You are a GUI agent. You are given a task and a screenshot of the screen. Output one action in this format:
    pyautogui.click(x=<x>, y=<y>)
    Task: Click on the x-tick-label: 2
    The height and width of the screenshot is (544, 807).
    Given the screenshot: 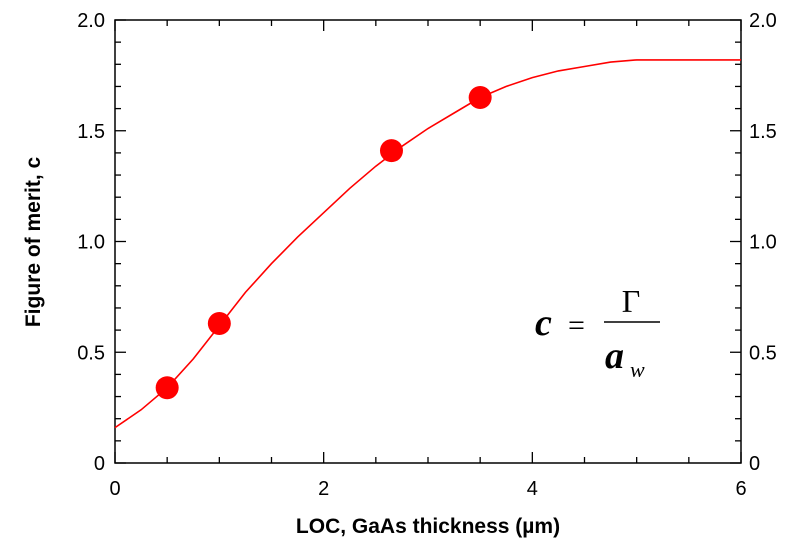 What is the action you would take?
    pyautogui.click(x=323, y=489)
    